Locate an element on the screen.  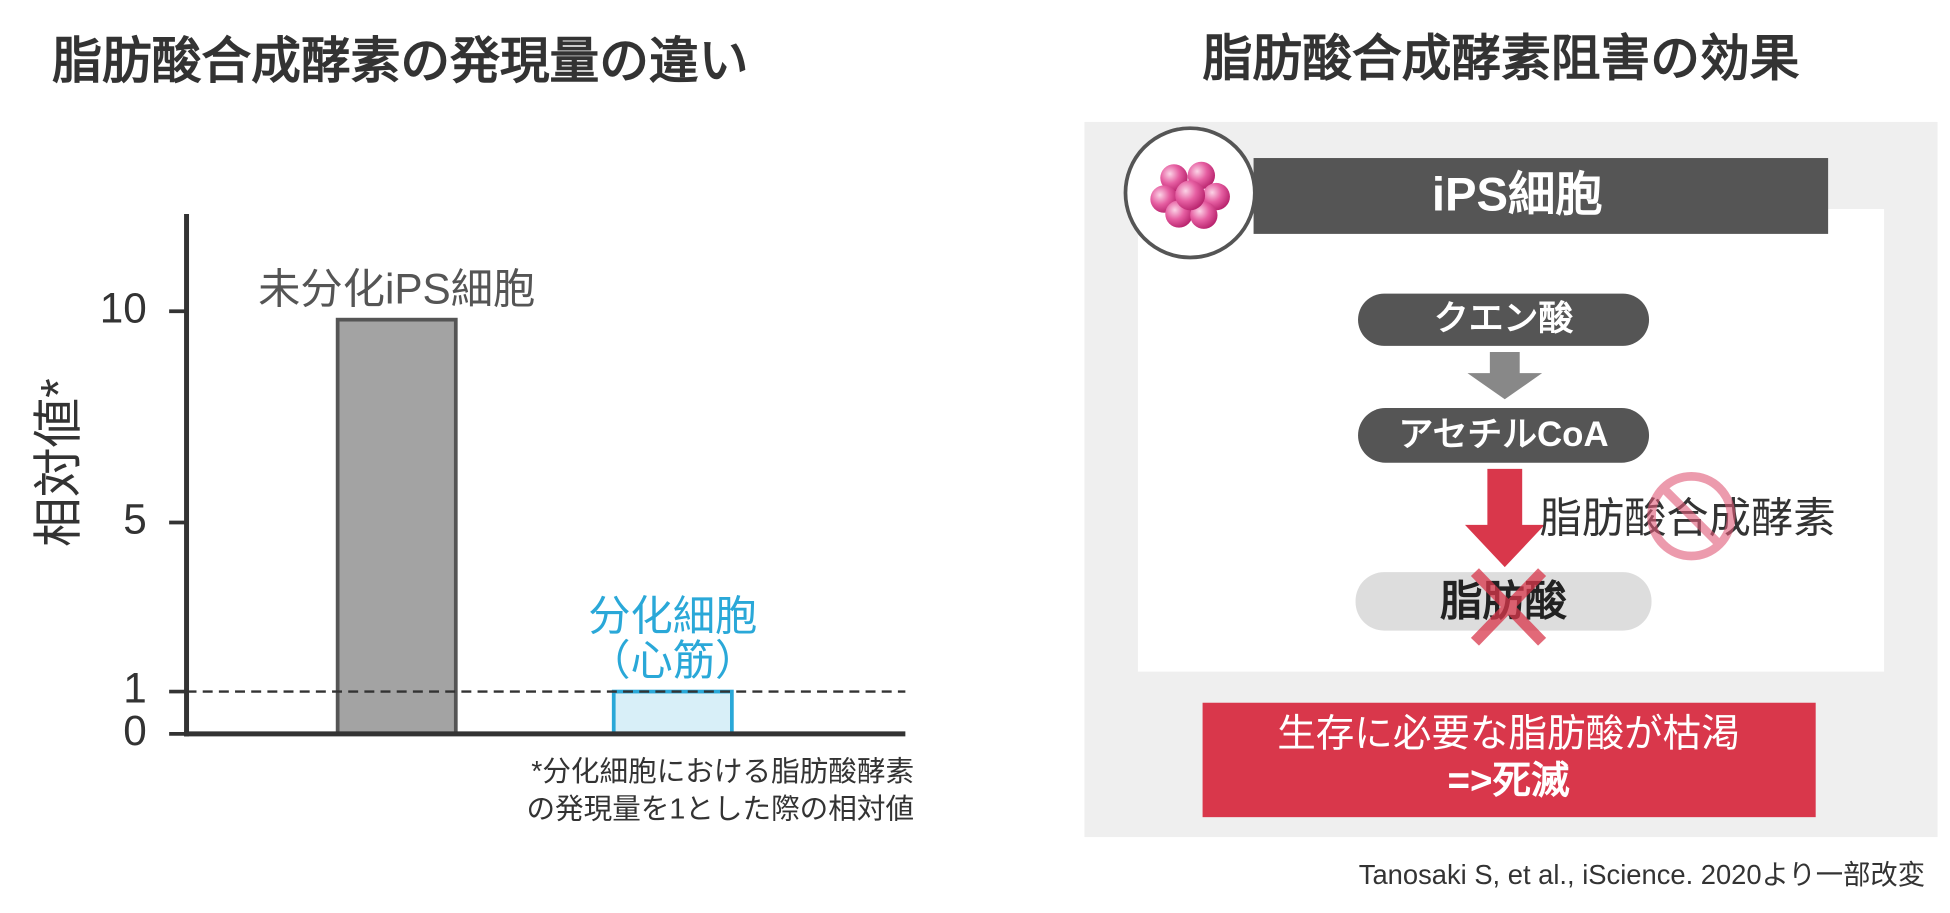
inhibit-sign is located at coordinates (1691, 516).